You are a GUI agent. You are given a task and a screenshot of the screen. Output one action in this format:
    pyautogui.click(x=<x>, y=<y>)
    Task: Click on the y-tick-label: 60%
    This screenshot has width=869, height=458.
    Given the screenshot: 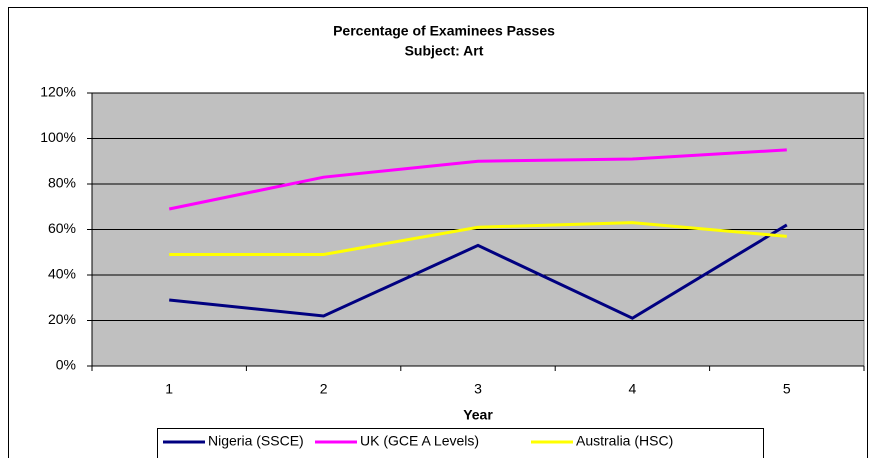 What is the action you would take?
    pyautogui.click(x=62, y=228)
    